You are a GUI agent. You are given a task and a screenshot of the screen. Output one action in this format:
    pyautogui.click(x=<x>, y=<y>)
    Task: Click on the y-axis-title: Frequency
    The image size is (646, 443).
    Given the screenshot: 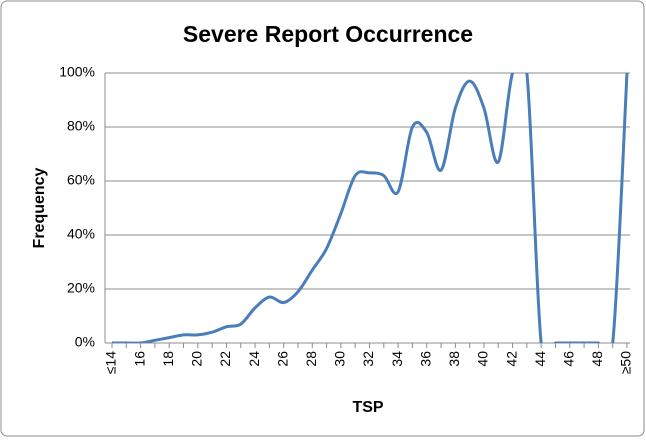 What is the action you would take?
    pyautogui.click(x=39, y=207)
    